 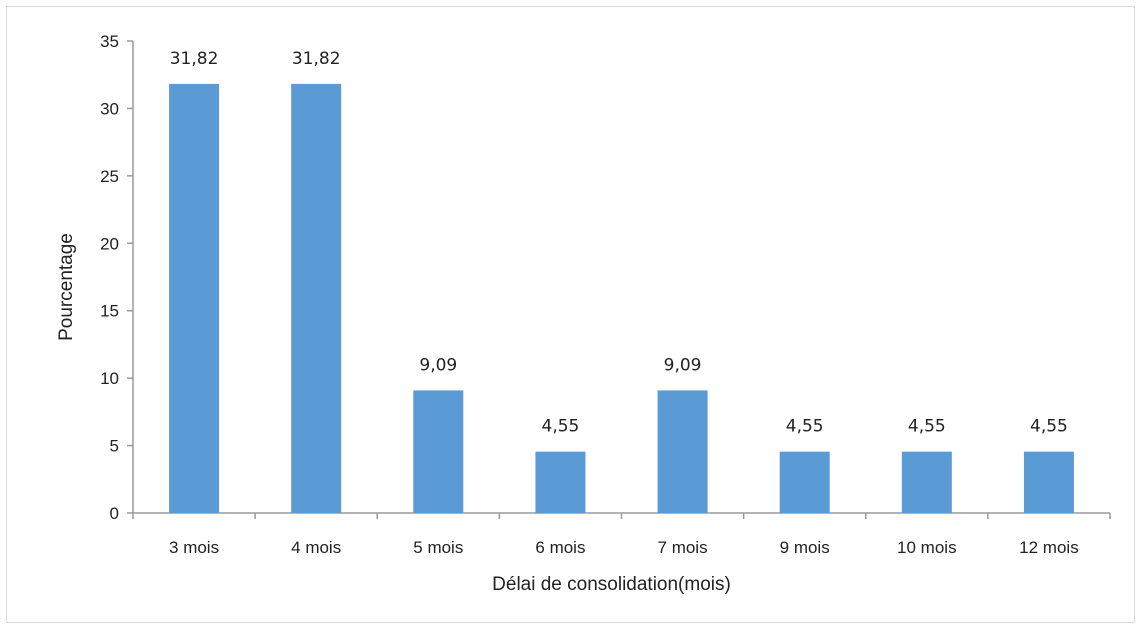 What do you see at coordinates (116, 277) in the screenshot?
I see `y-tick-group: 0 5 10 15 20 25 30 35` at bounding box center [116, 277].